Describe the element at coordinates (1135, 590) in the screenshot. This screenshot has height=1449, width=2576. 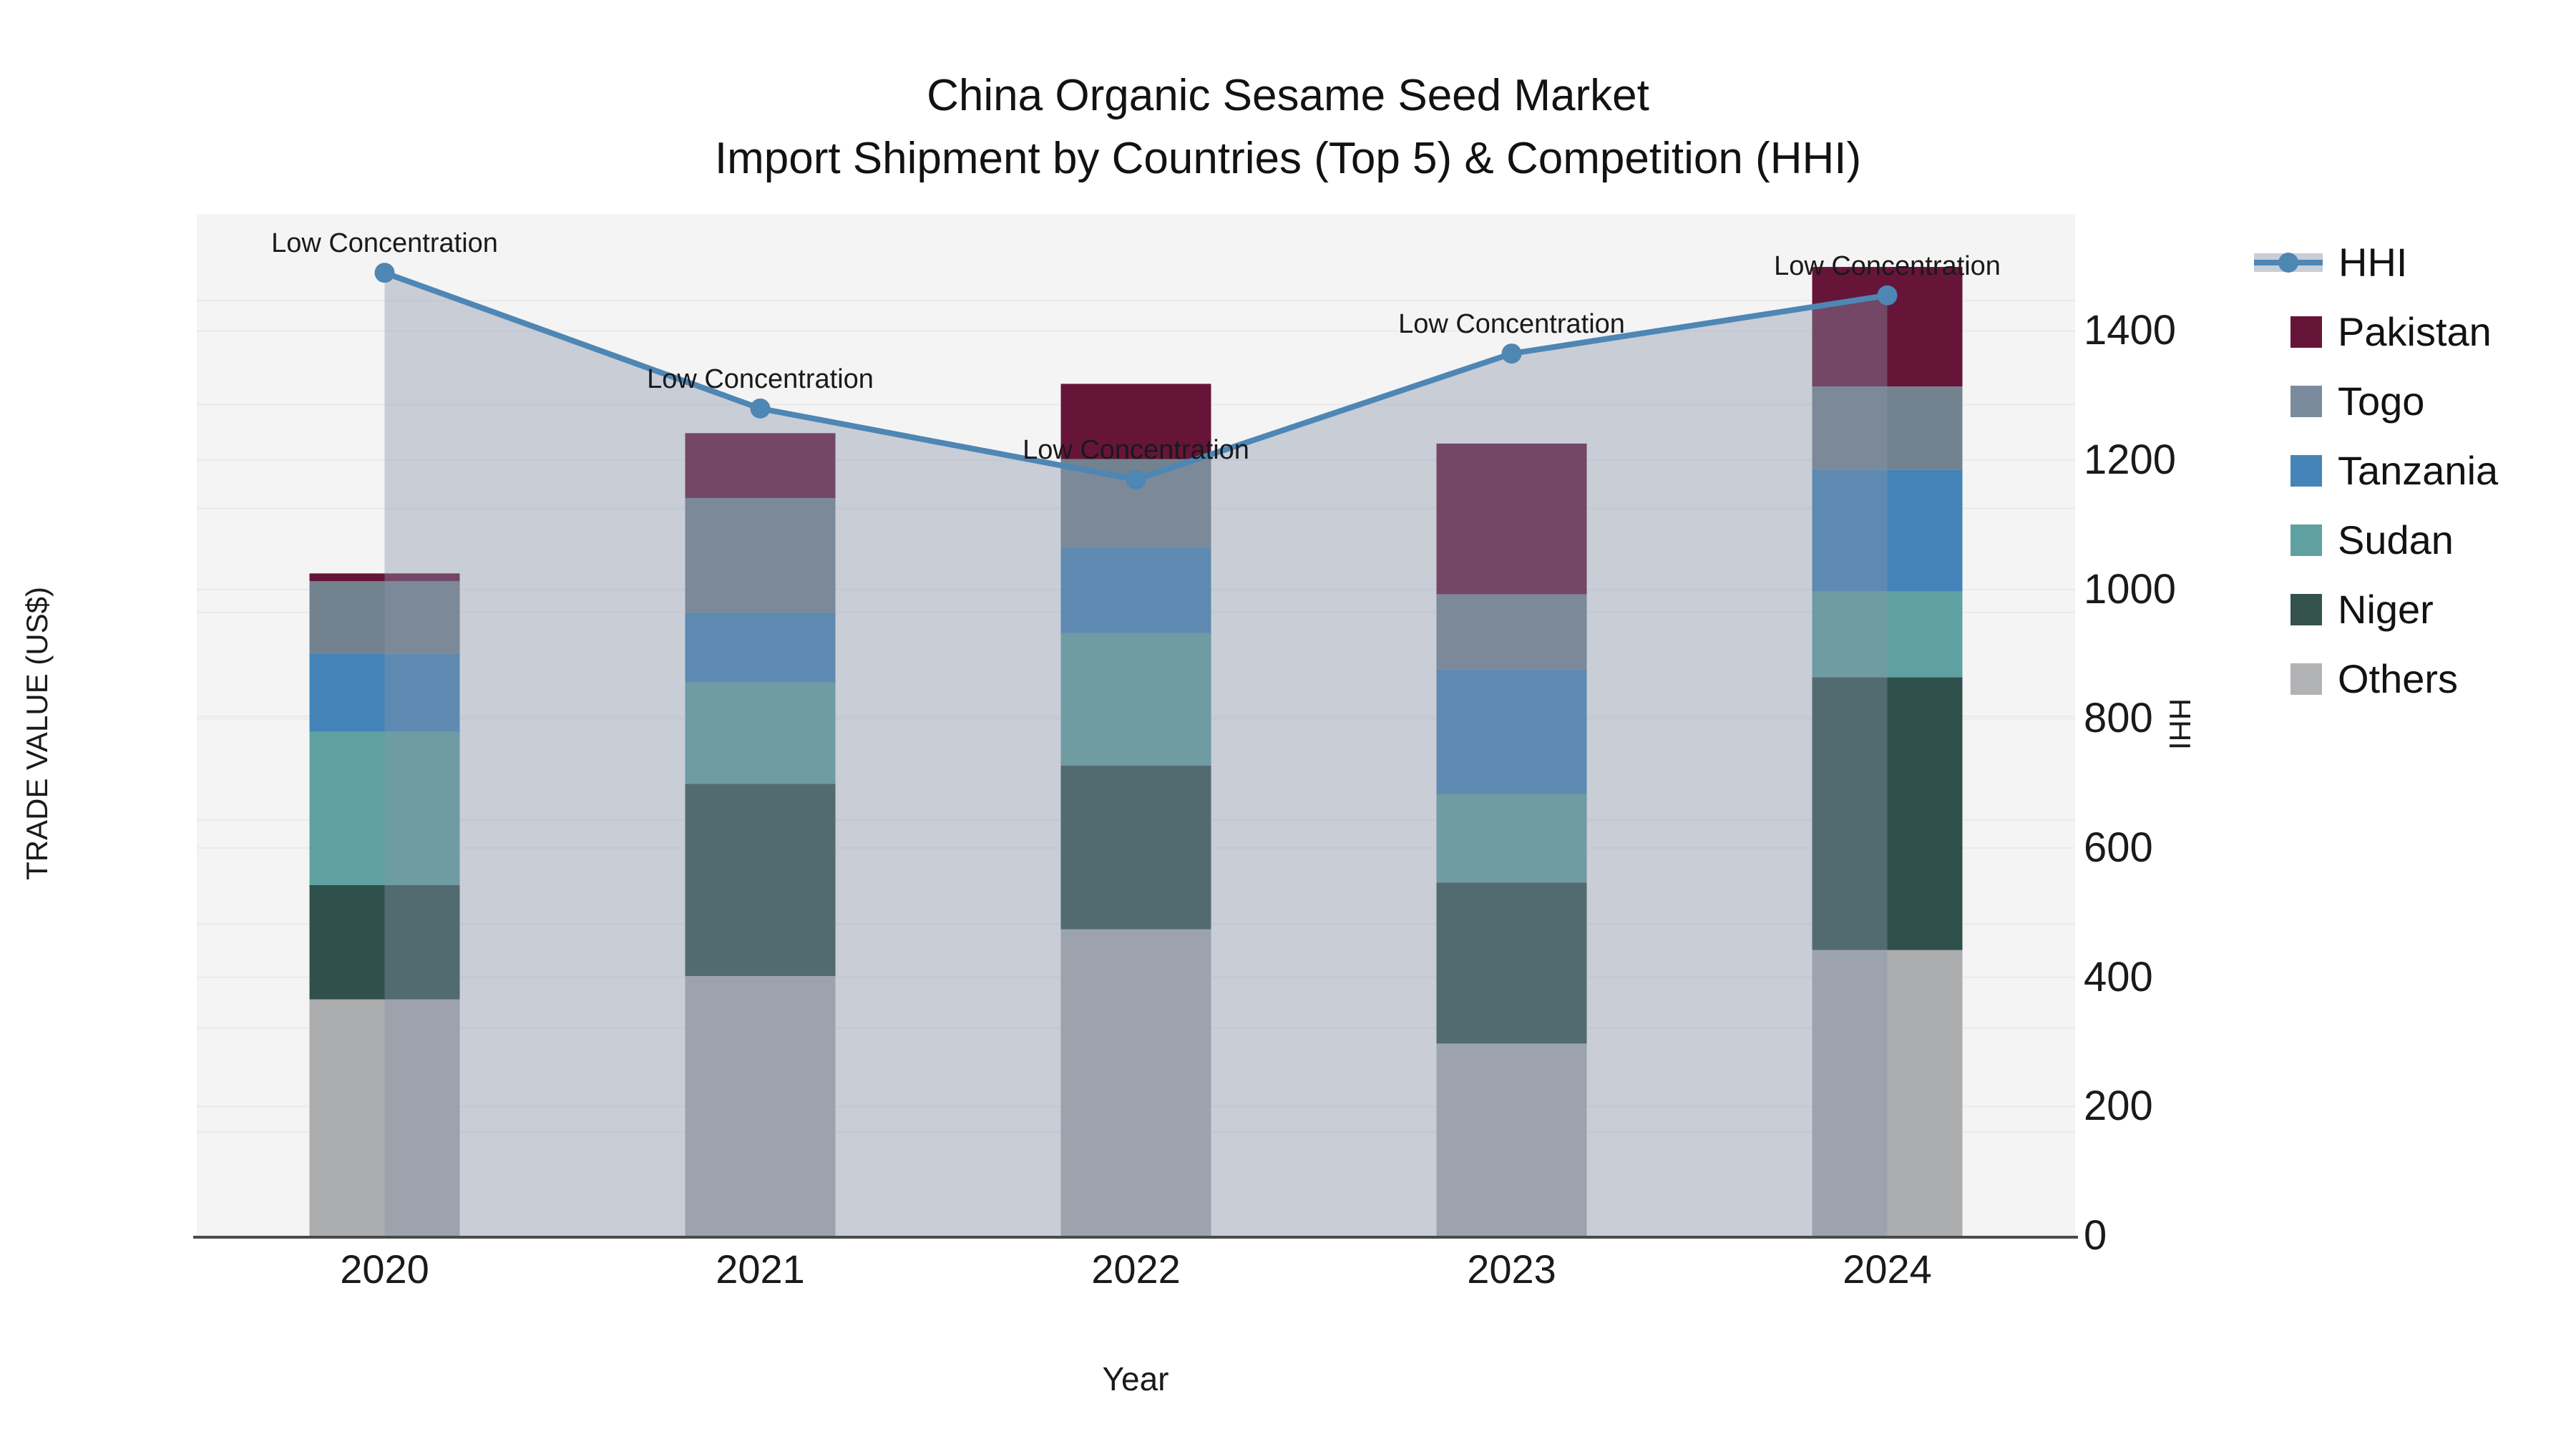
I see `bar-segment-tanzania-2022` at that location.